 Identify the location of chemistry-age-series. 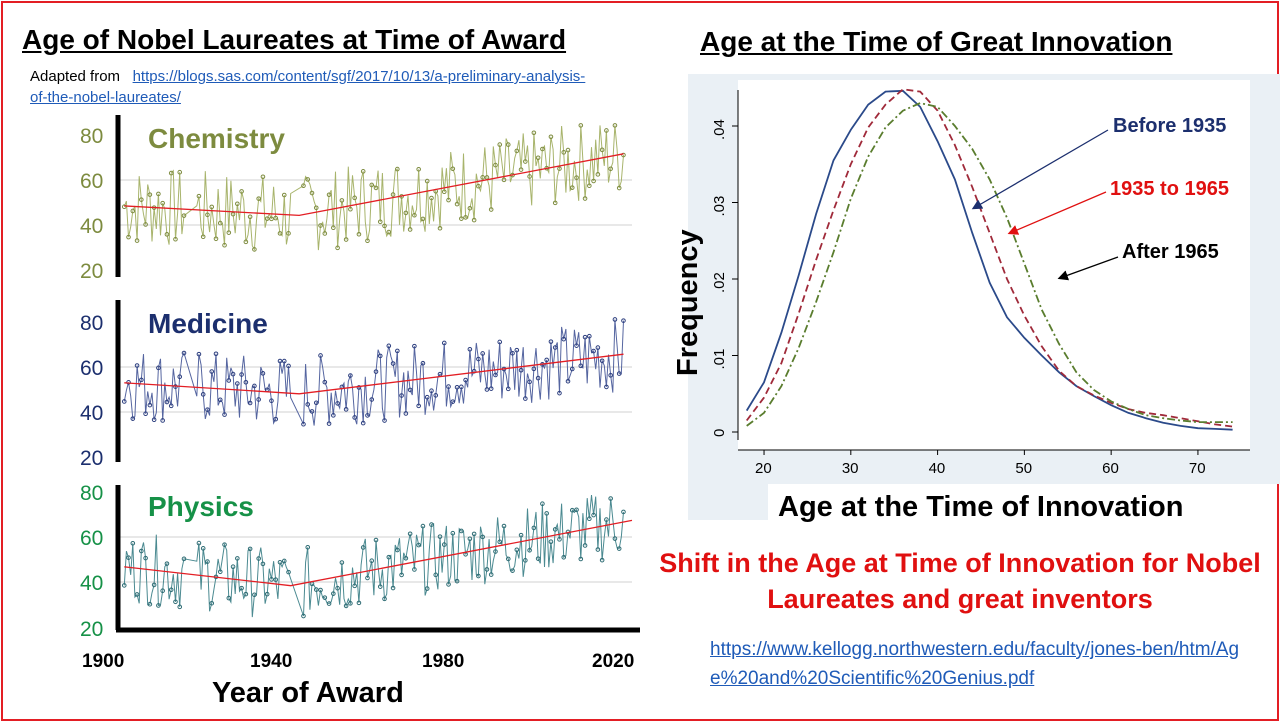
(373, 188).